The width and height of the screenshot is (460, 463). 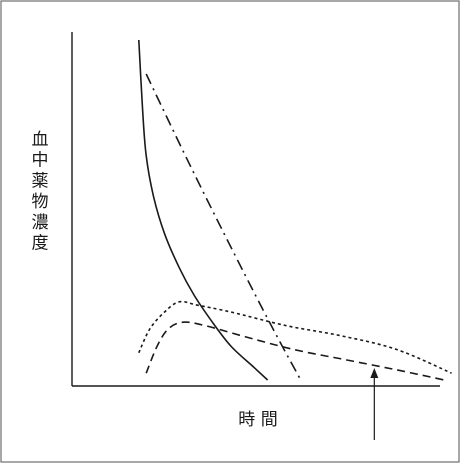 What do you see at coordinates (295, 351) in the screenshot?
I see `series-line-dashed` at bounding box center [295, 351].